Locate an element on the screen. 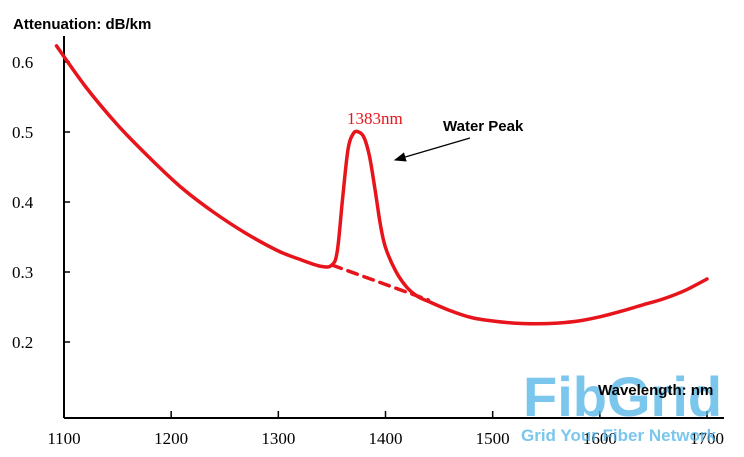  x-tick-label: 1200 is located at coordinates (171, 438).